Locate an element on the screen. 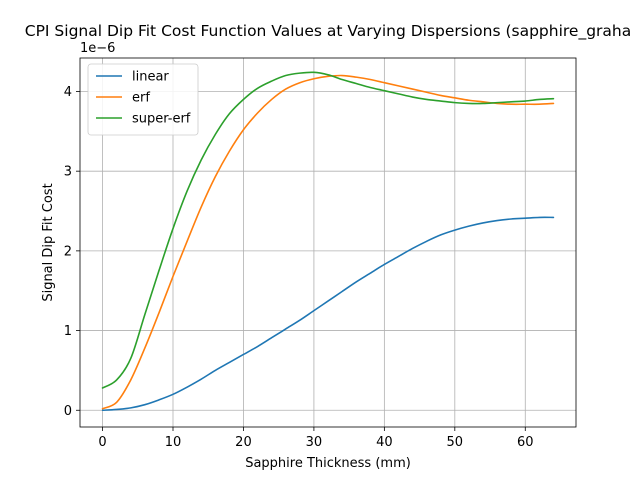 The width and height of the screenshot is (640, 480). x-tick-label: 10 is located at coordinates (173, 442).